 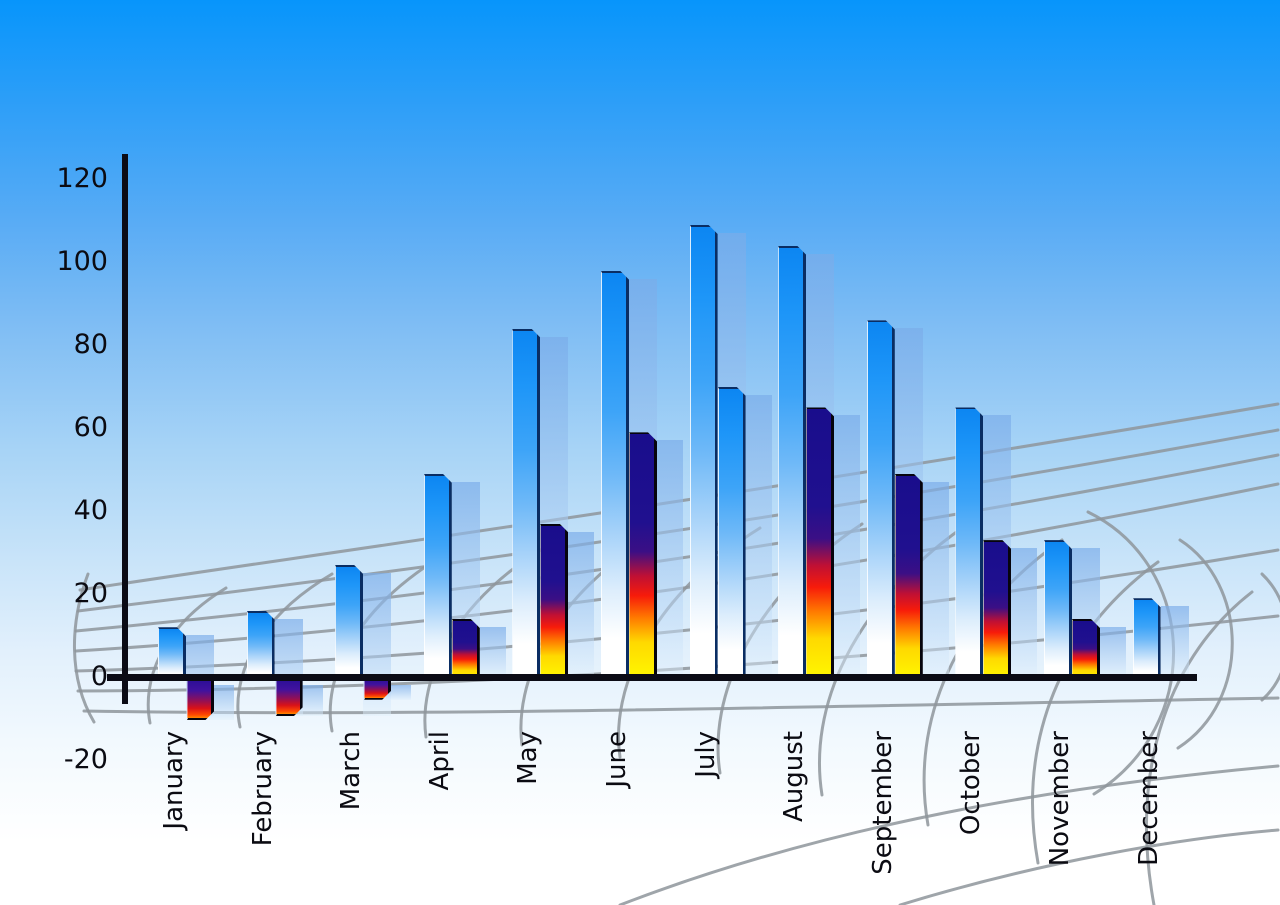 What do you see at coordinates (794, 776) in the screenshot?
I see `x-axis-label-august: August` at bounding box center [794, 776].